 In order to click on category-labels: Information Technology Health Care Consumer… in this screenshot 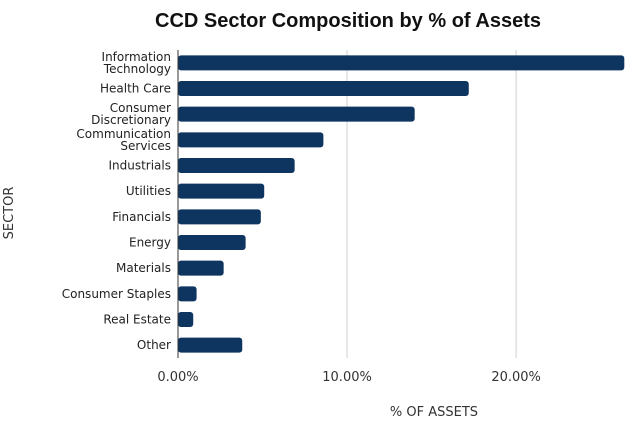, I will do `click(116, 201)`.